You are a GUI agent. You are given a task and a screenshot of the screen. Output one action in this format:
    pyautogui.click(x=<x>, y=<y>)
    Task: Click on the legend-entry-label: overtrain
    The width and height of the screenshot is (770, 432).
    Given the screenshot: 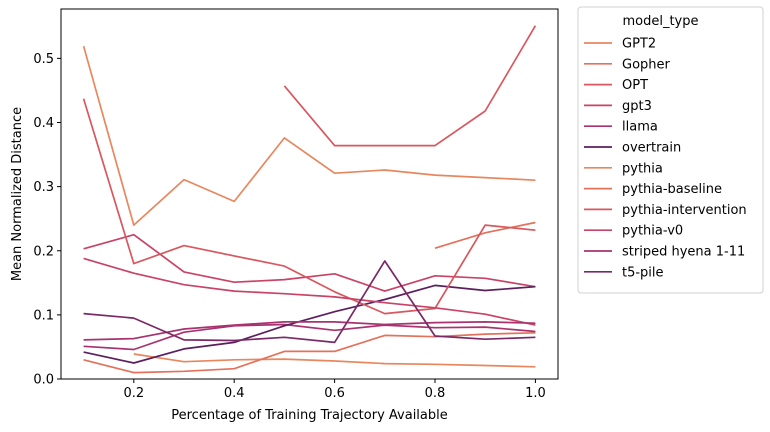 What is the action you would take?
    pyautogui.click(x=651, y=148)
    